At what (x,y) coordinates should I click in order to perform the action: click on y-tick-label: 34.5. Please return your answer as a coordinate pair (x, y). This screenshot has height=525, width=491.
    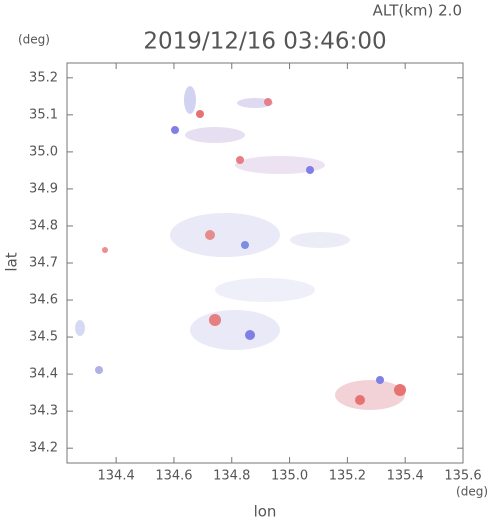
    Looking at the image, I should click on (43, 337).